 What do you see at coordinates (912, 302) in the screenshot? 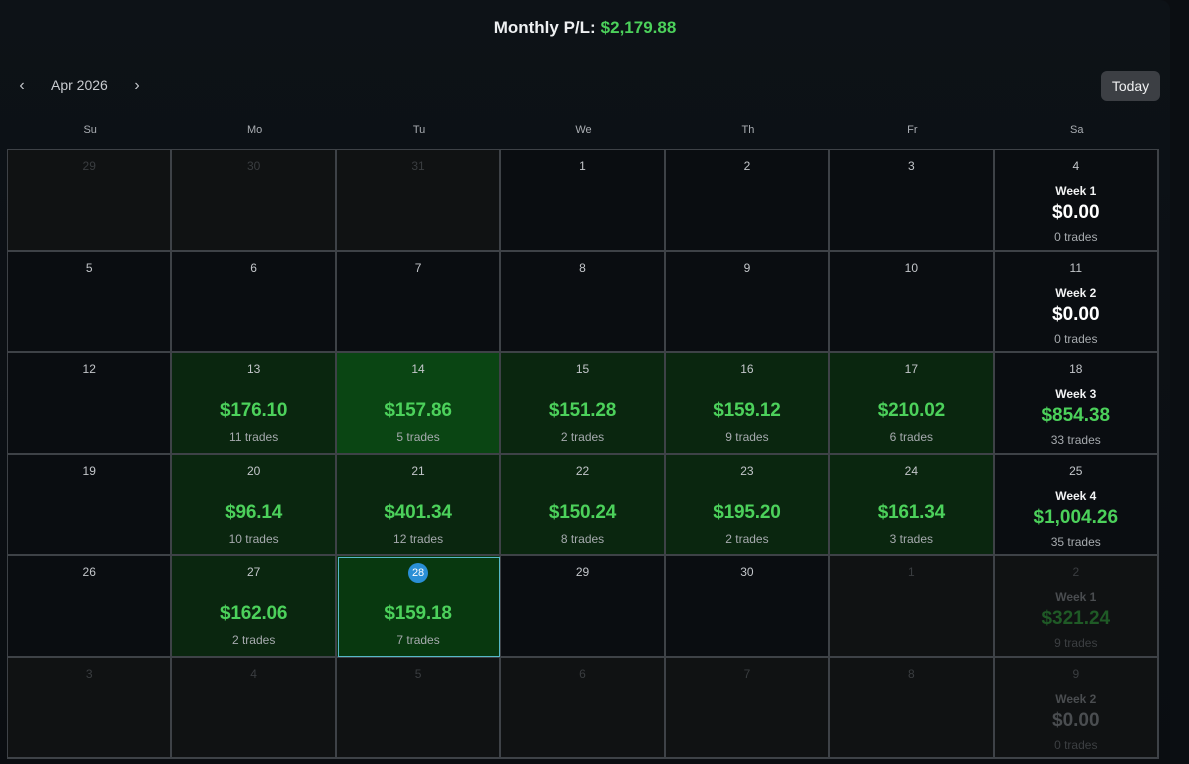
I see `calendar-day-cell: 10` at bounding box center [912, 302].